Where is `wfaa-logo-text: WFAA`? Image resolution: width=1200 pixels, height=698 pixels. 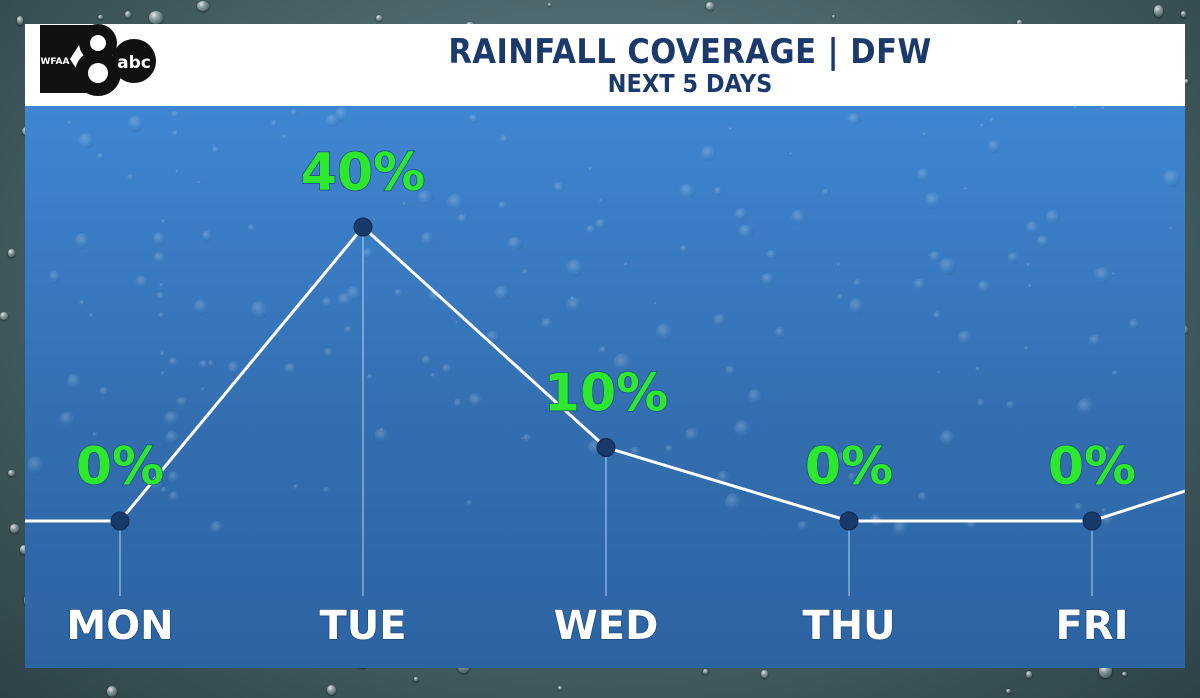 wfaa-logo-text: WFAA is located at coordinates (55, 62).